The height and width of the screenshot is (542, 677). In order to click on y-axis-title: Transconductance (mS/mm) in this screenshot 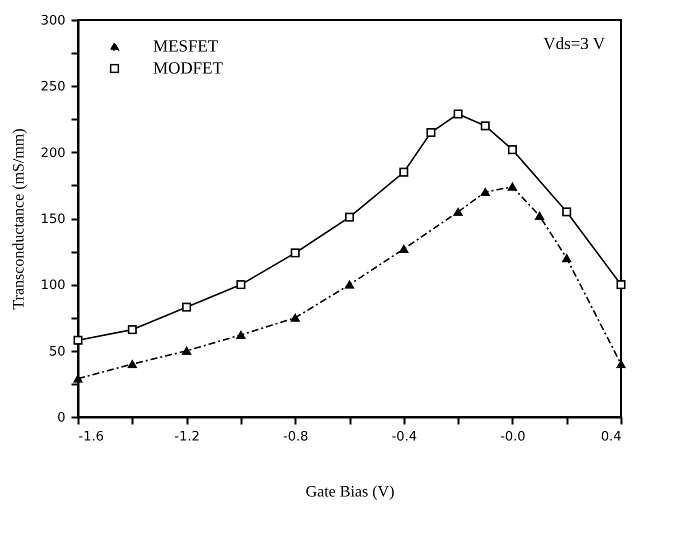, I will do `click(19, 219)`.